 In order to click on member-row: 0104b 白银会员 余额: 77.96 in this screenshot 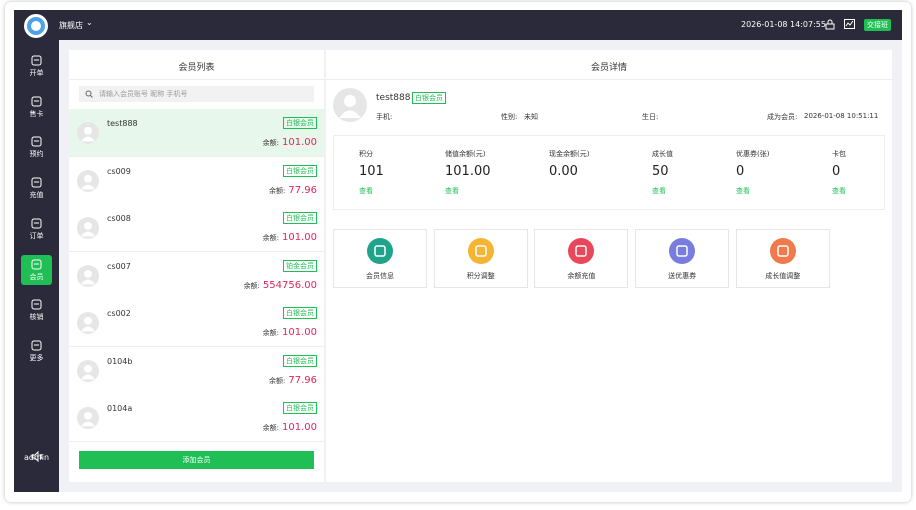, I will do `click(196, 370)`.